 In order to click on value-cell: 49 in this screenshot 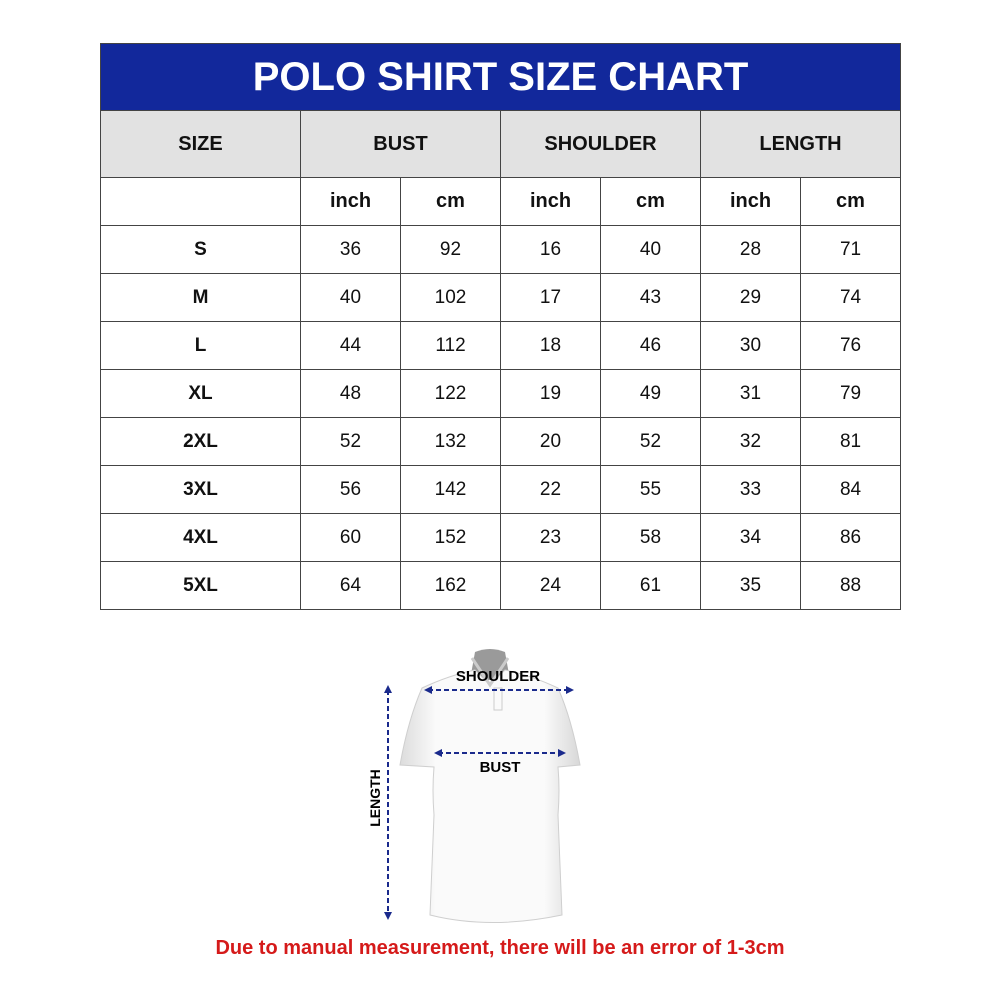, I will do `click(650, 393)`.